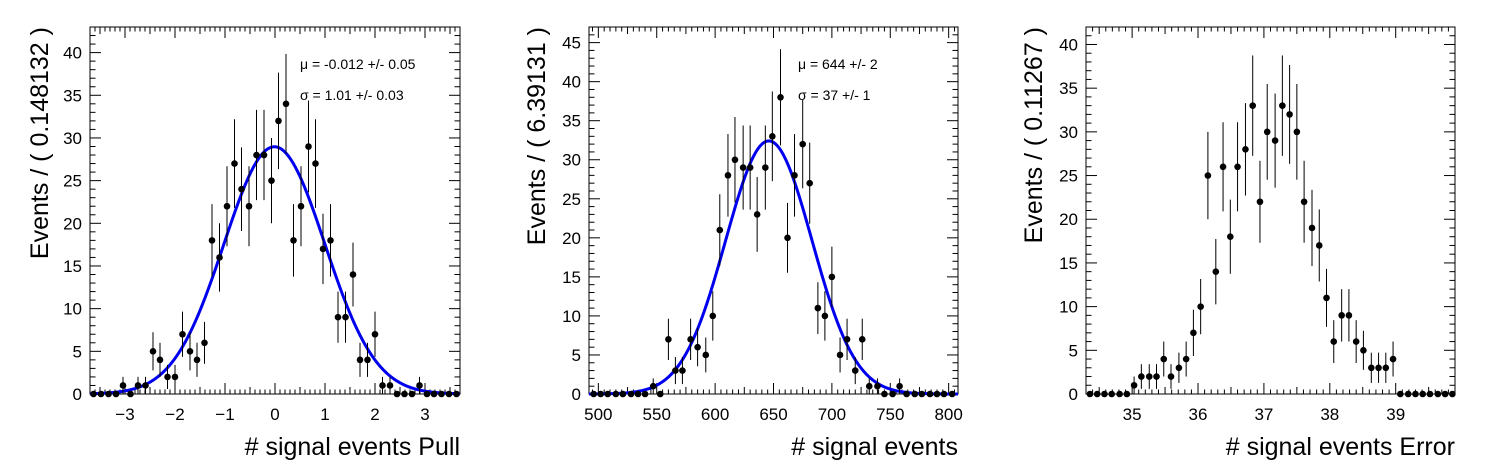  I want to click on y-tick-label: 15, so click(1068, 263).